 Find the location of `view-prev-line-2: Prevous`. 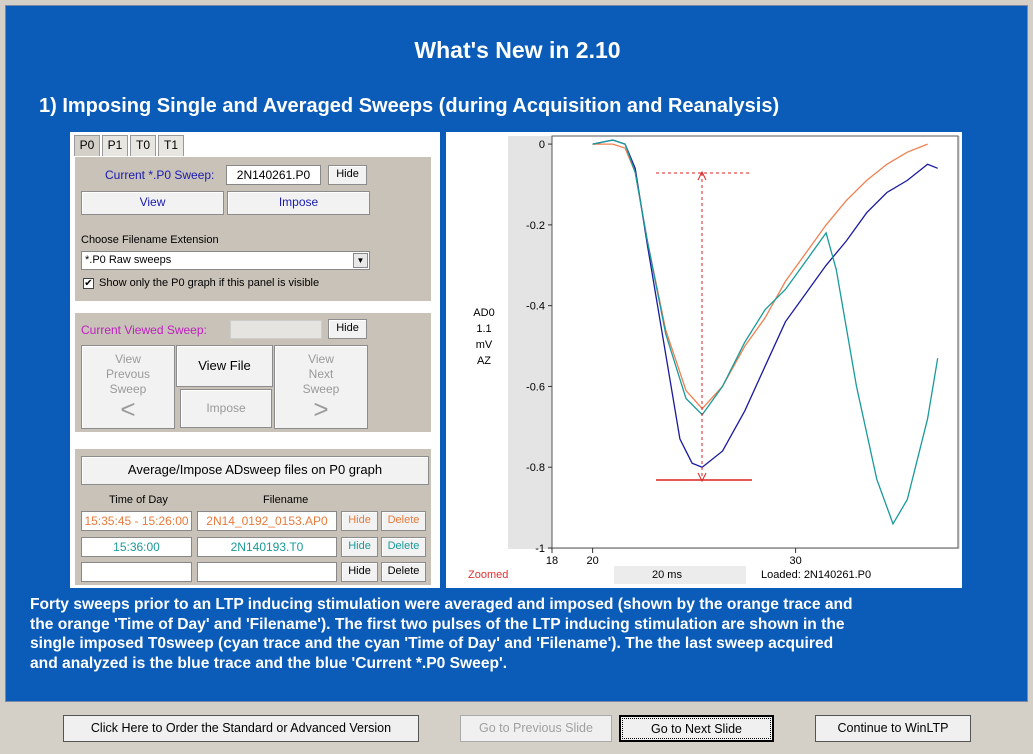

view-prev-line-2: Prevous is located at coordinates (128, 374).